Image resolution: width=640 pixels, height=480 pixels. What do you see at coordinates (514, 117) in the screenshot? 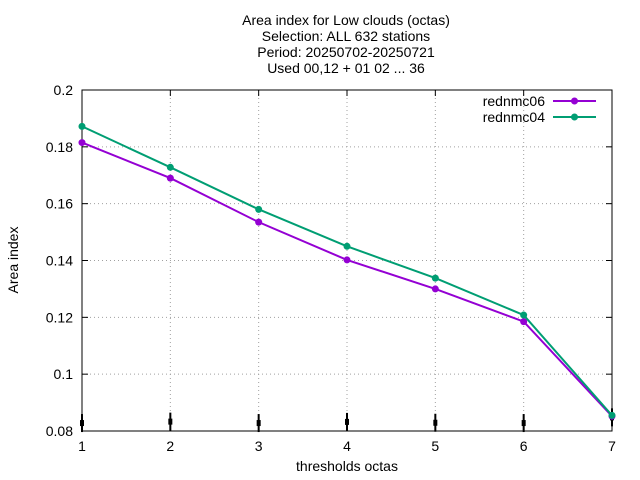
I see `legend-label-rednmc04: rednmc04` at bounding box center [514, 117].